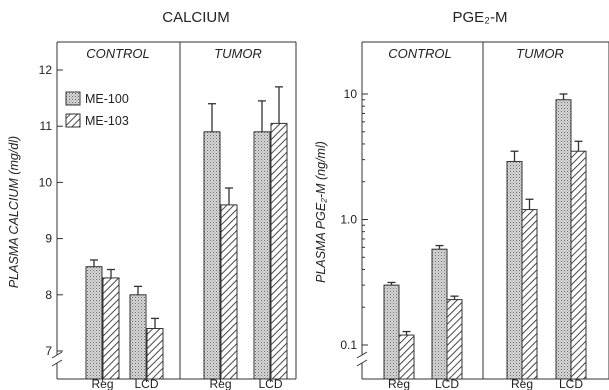  I want to click on y-tick-label: 9, so click(48, 239).